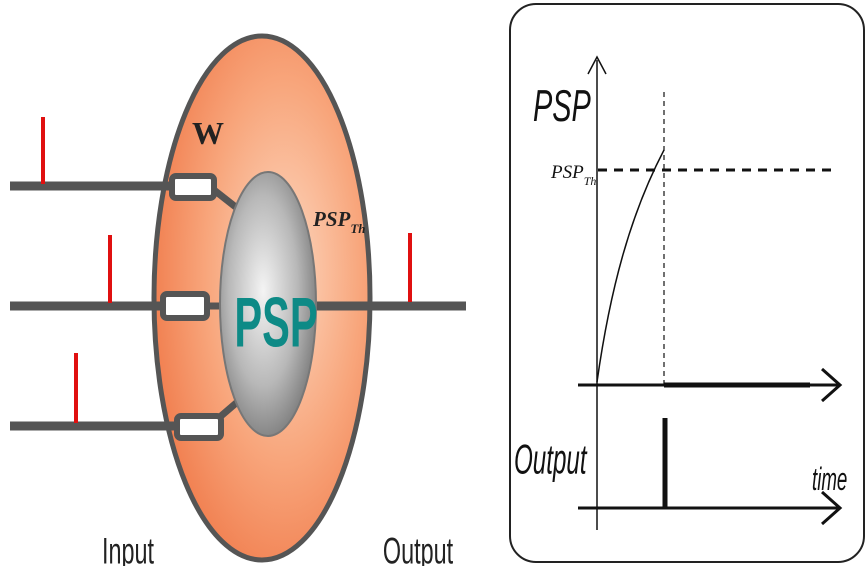 Image resolution: width=868 pixels, height=566 pixels. Describe the element at coordinates (562, 106) in the screenshot. I see `psp-axis-label: PSP` at that location.